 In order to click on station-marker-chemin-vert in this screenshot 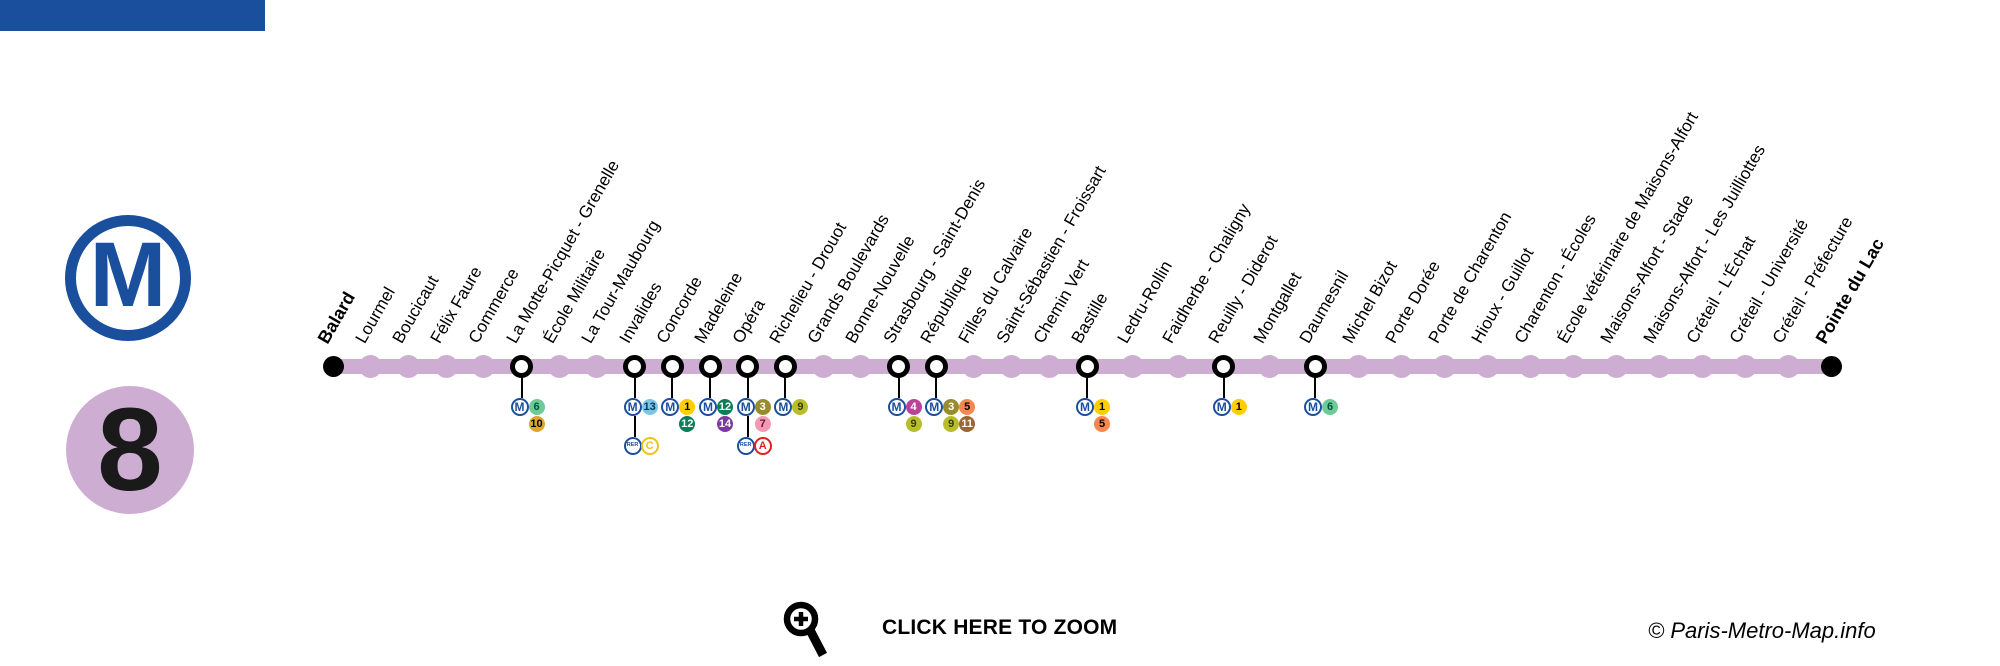, I will do `click(1049, 366)`.